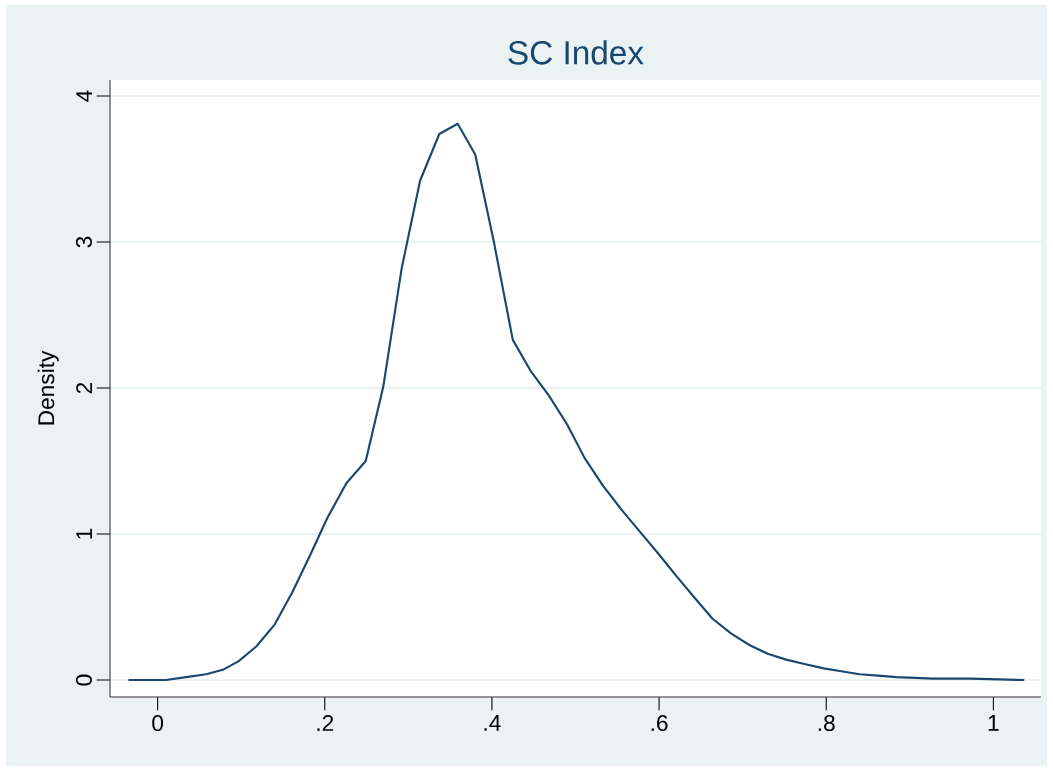 This screenshot has height=771, width=1053. What do you see at coordinates (659, 723) in the screenshot?
I see `x-tick-label: .6` at bounding box center [659, 723].